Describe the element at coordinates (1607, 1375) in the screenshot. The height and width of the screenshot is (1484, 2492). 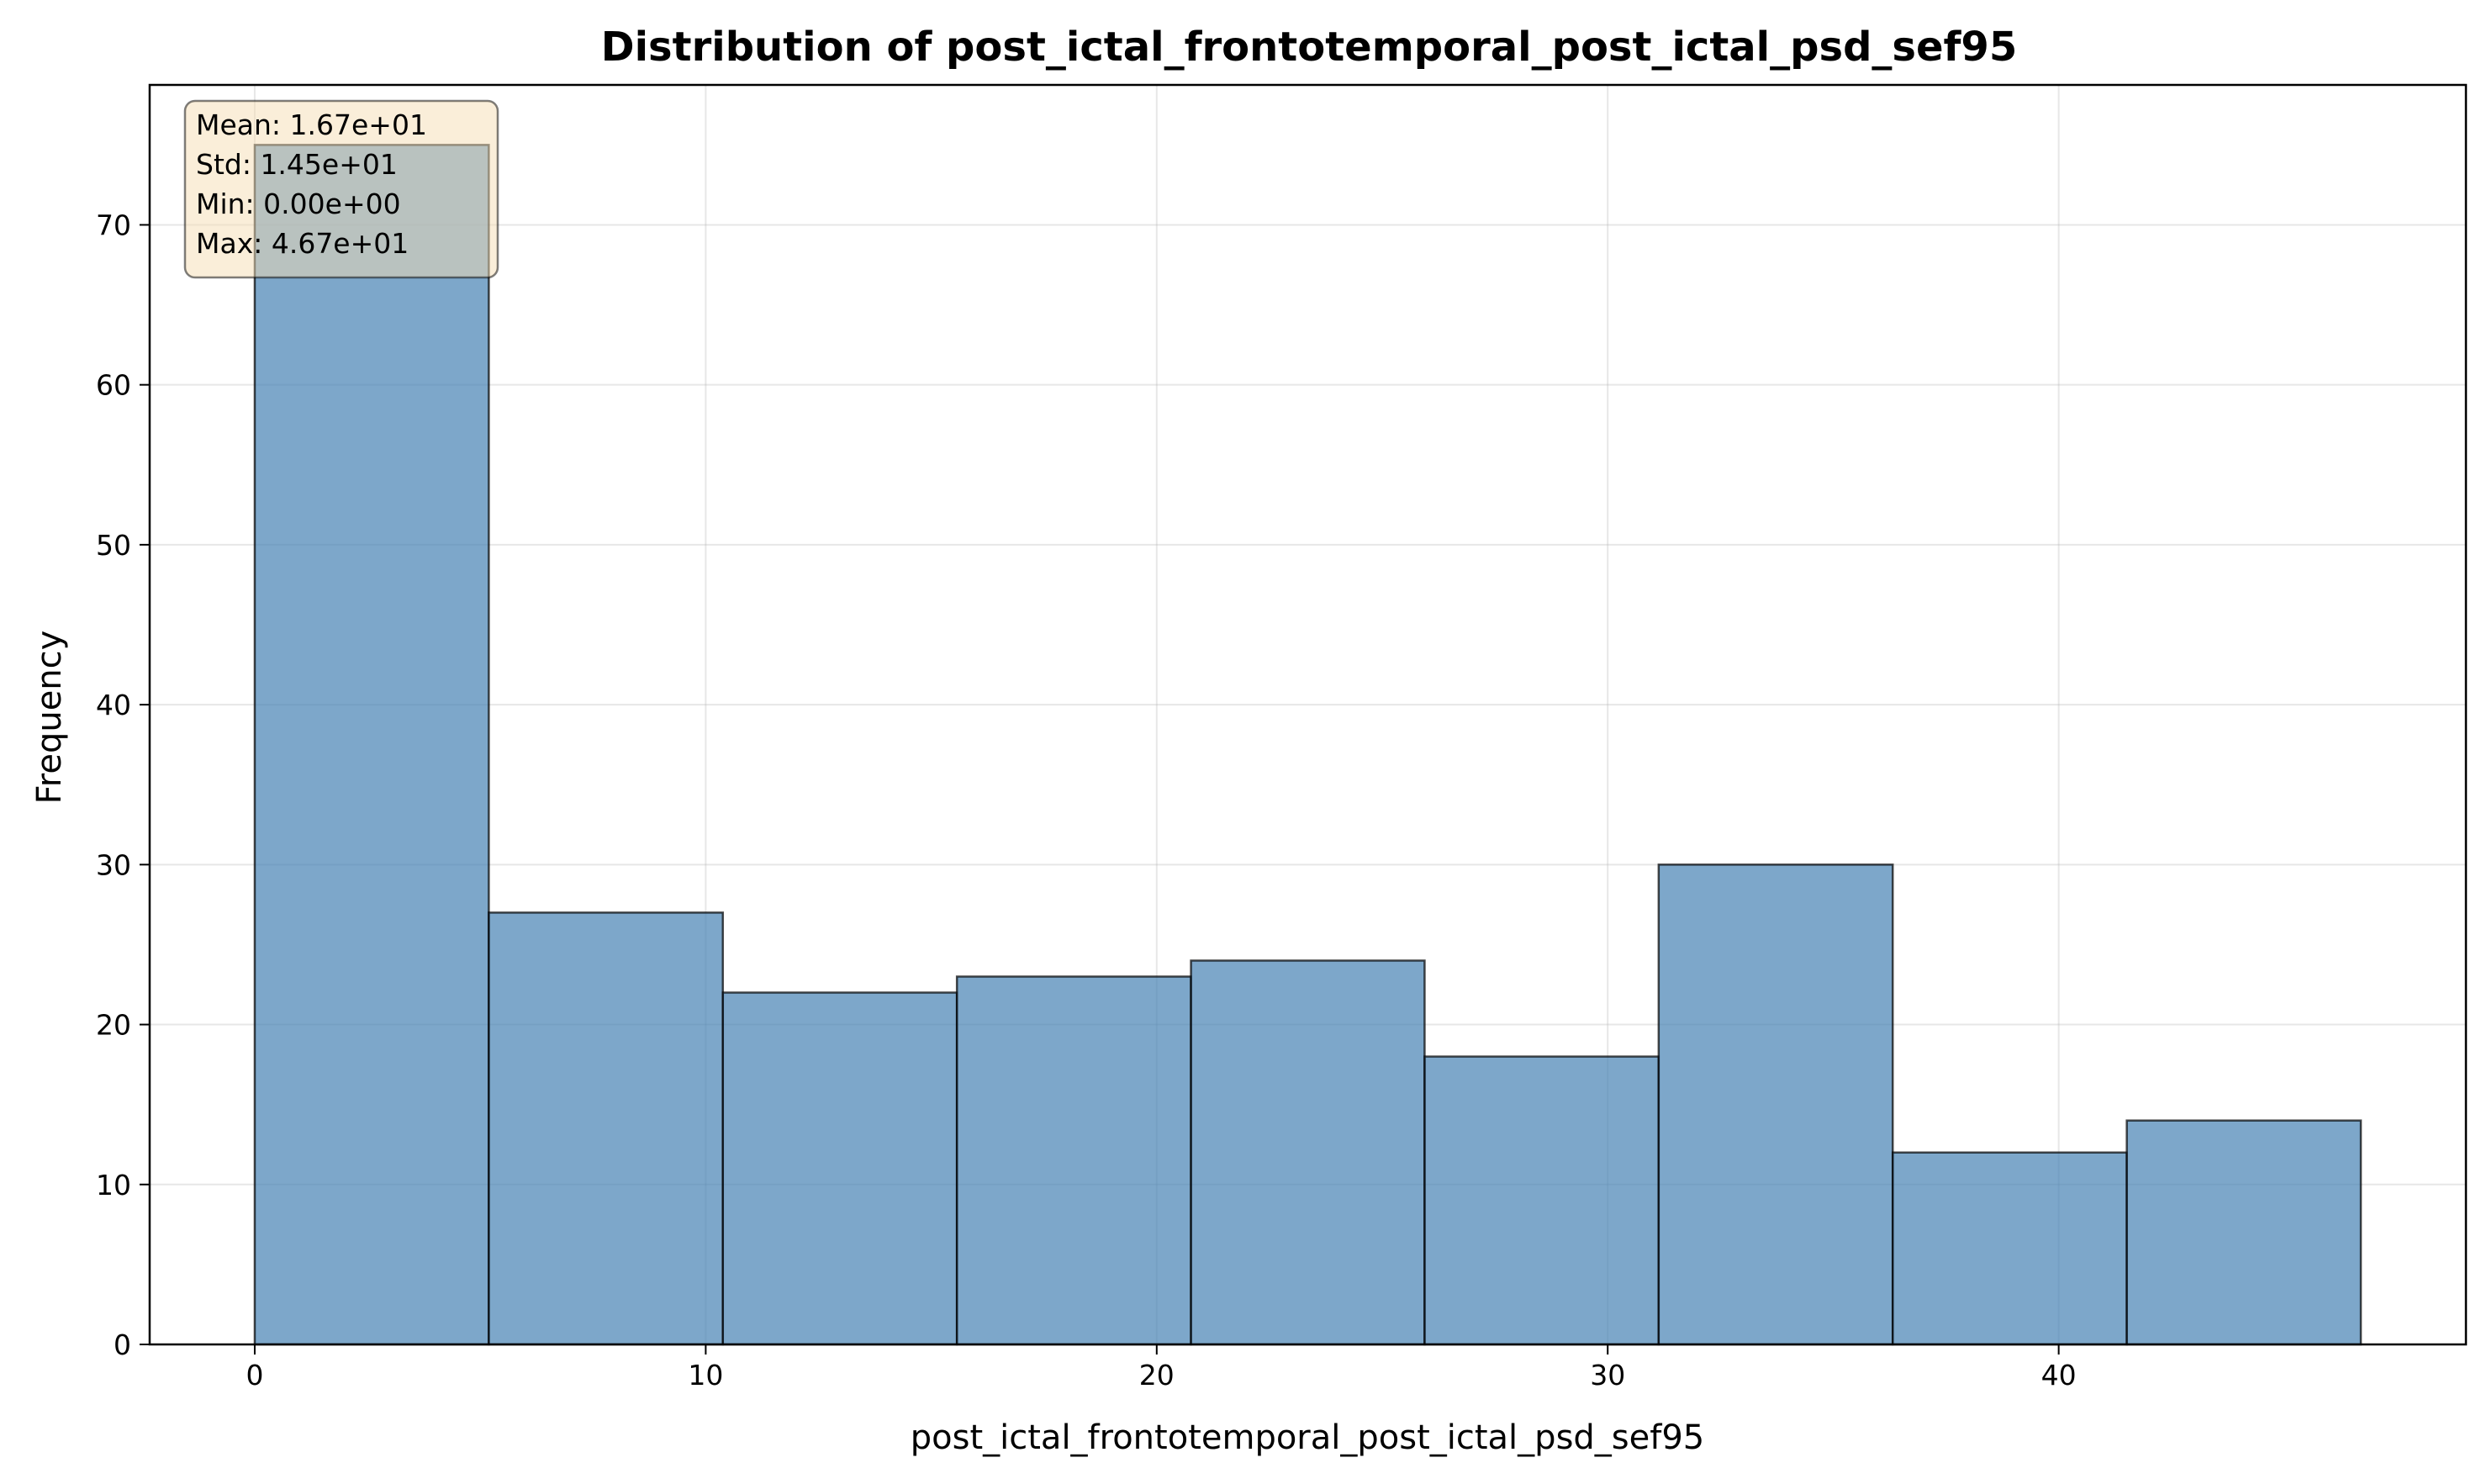
I see `x-tick-label: 30` at that location.